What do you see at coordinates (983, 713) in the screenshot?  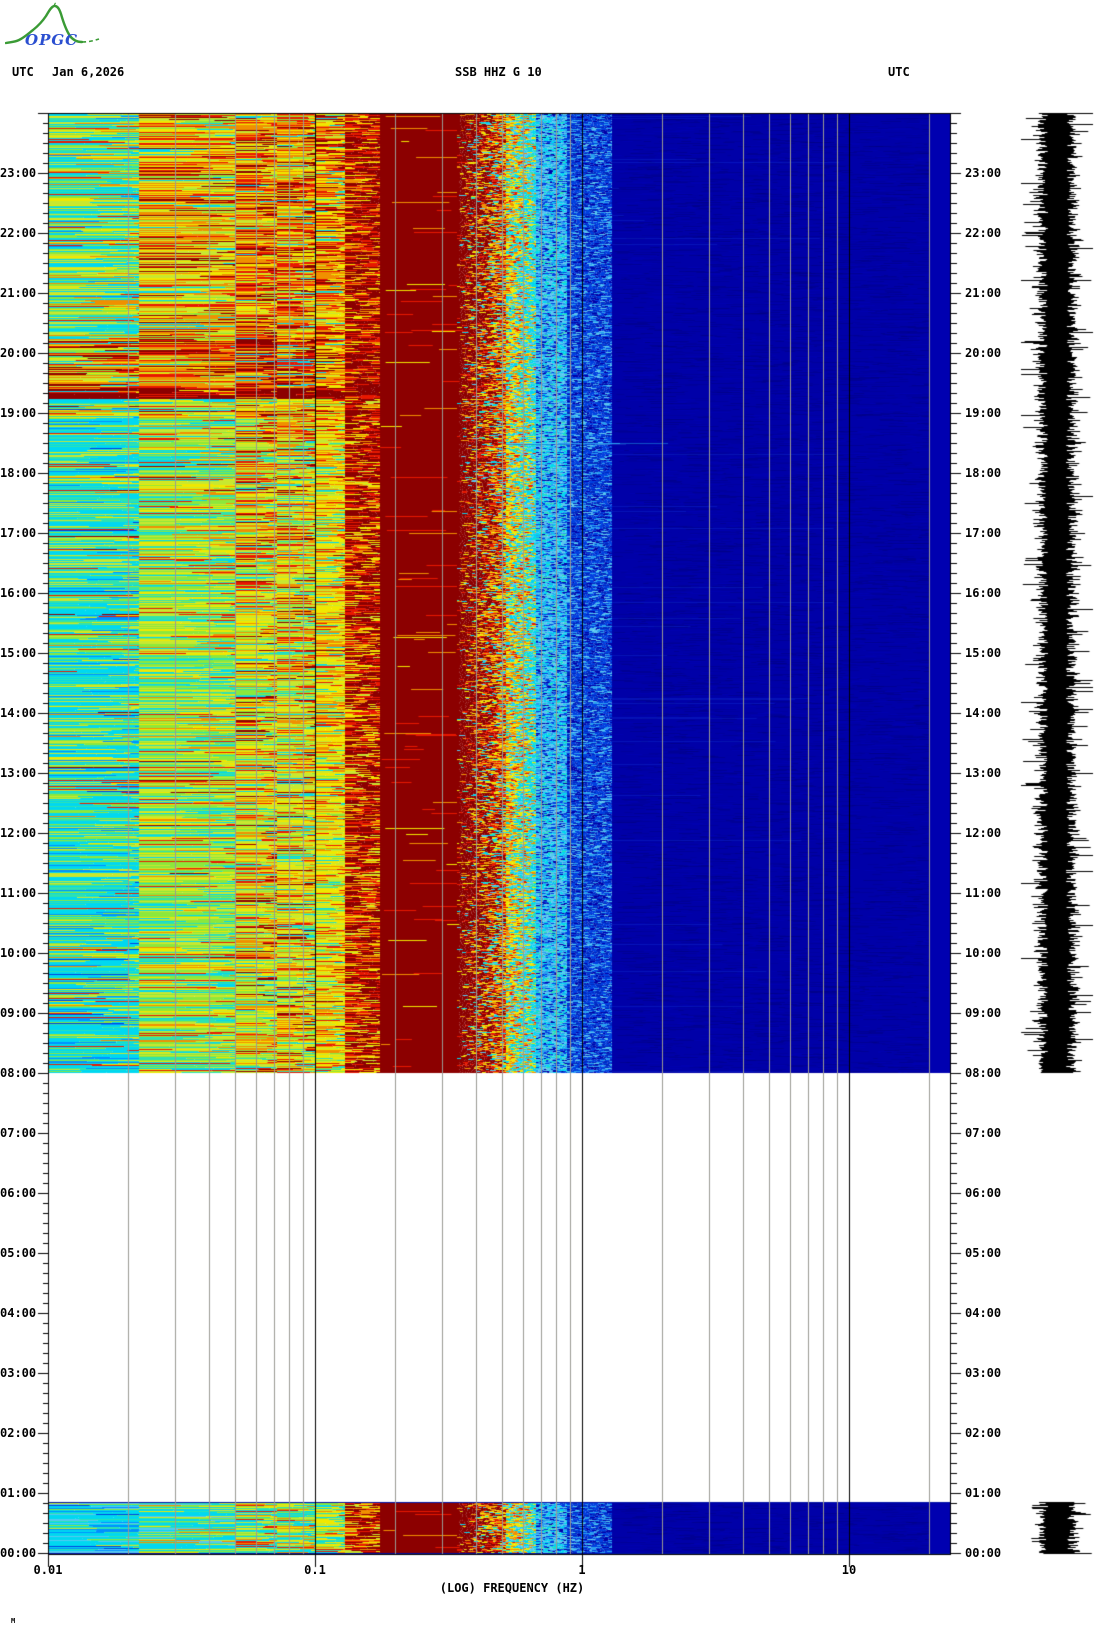 I see `right-time-label: 14:00` at bounding box center [983, 713].